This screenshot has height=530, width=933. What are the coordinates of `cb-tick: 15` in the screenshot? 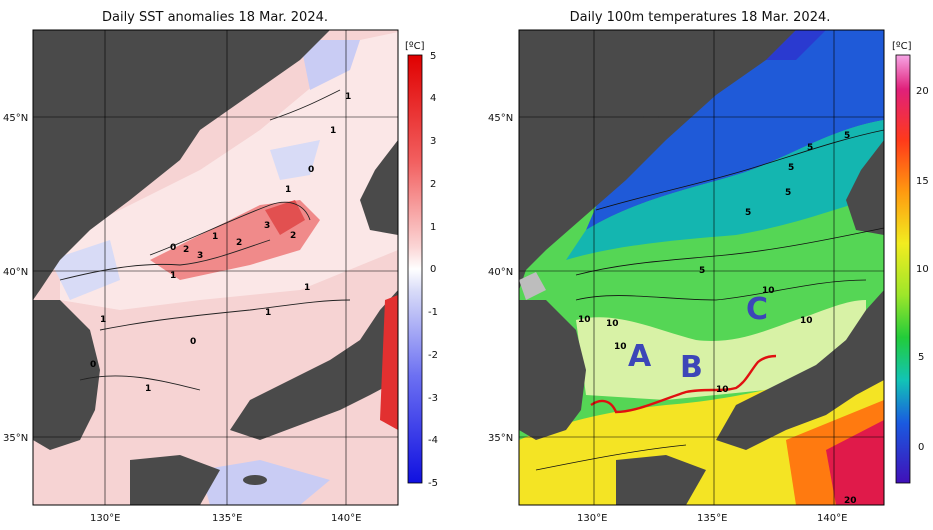 It's located at (922, 181).